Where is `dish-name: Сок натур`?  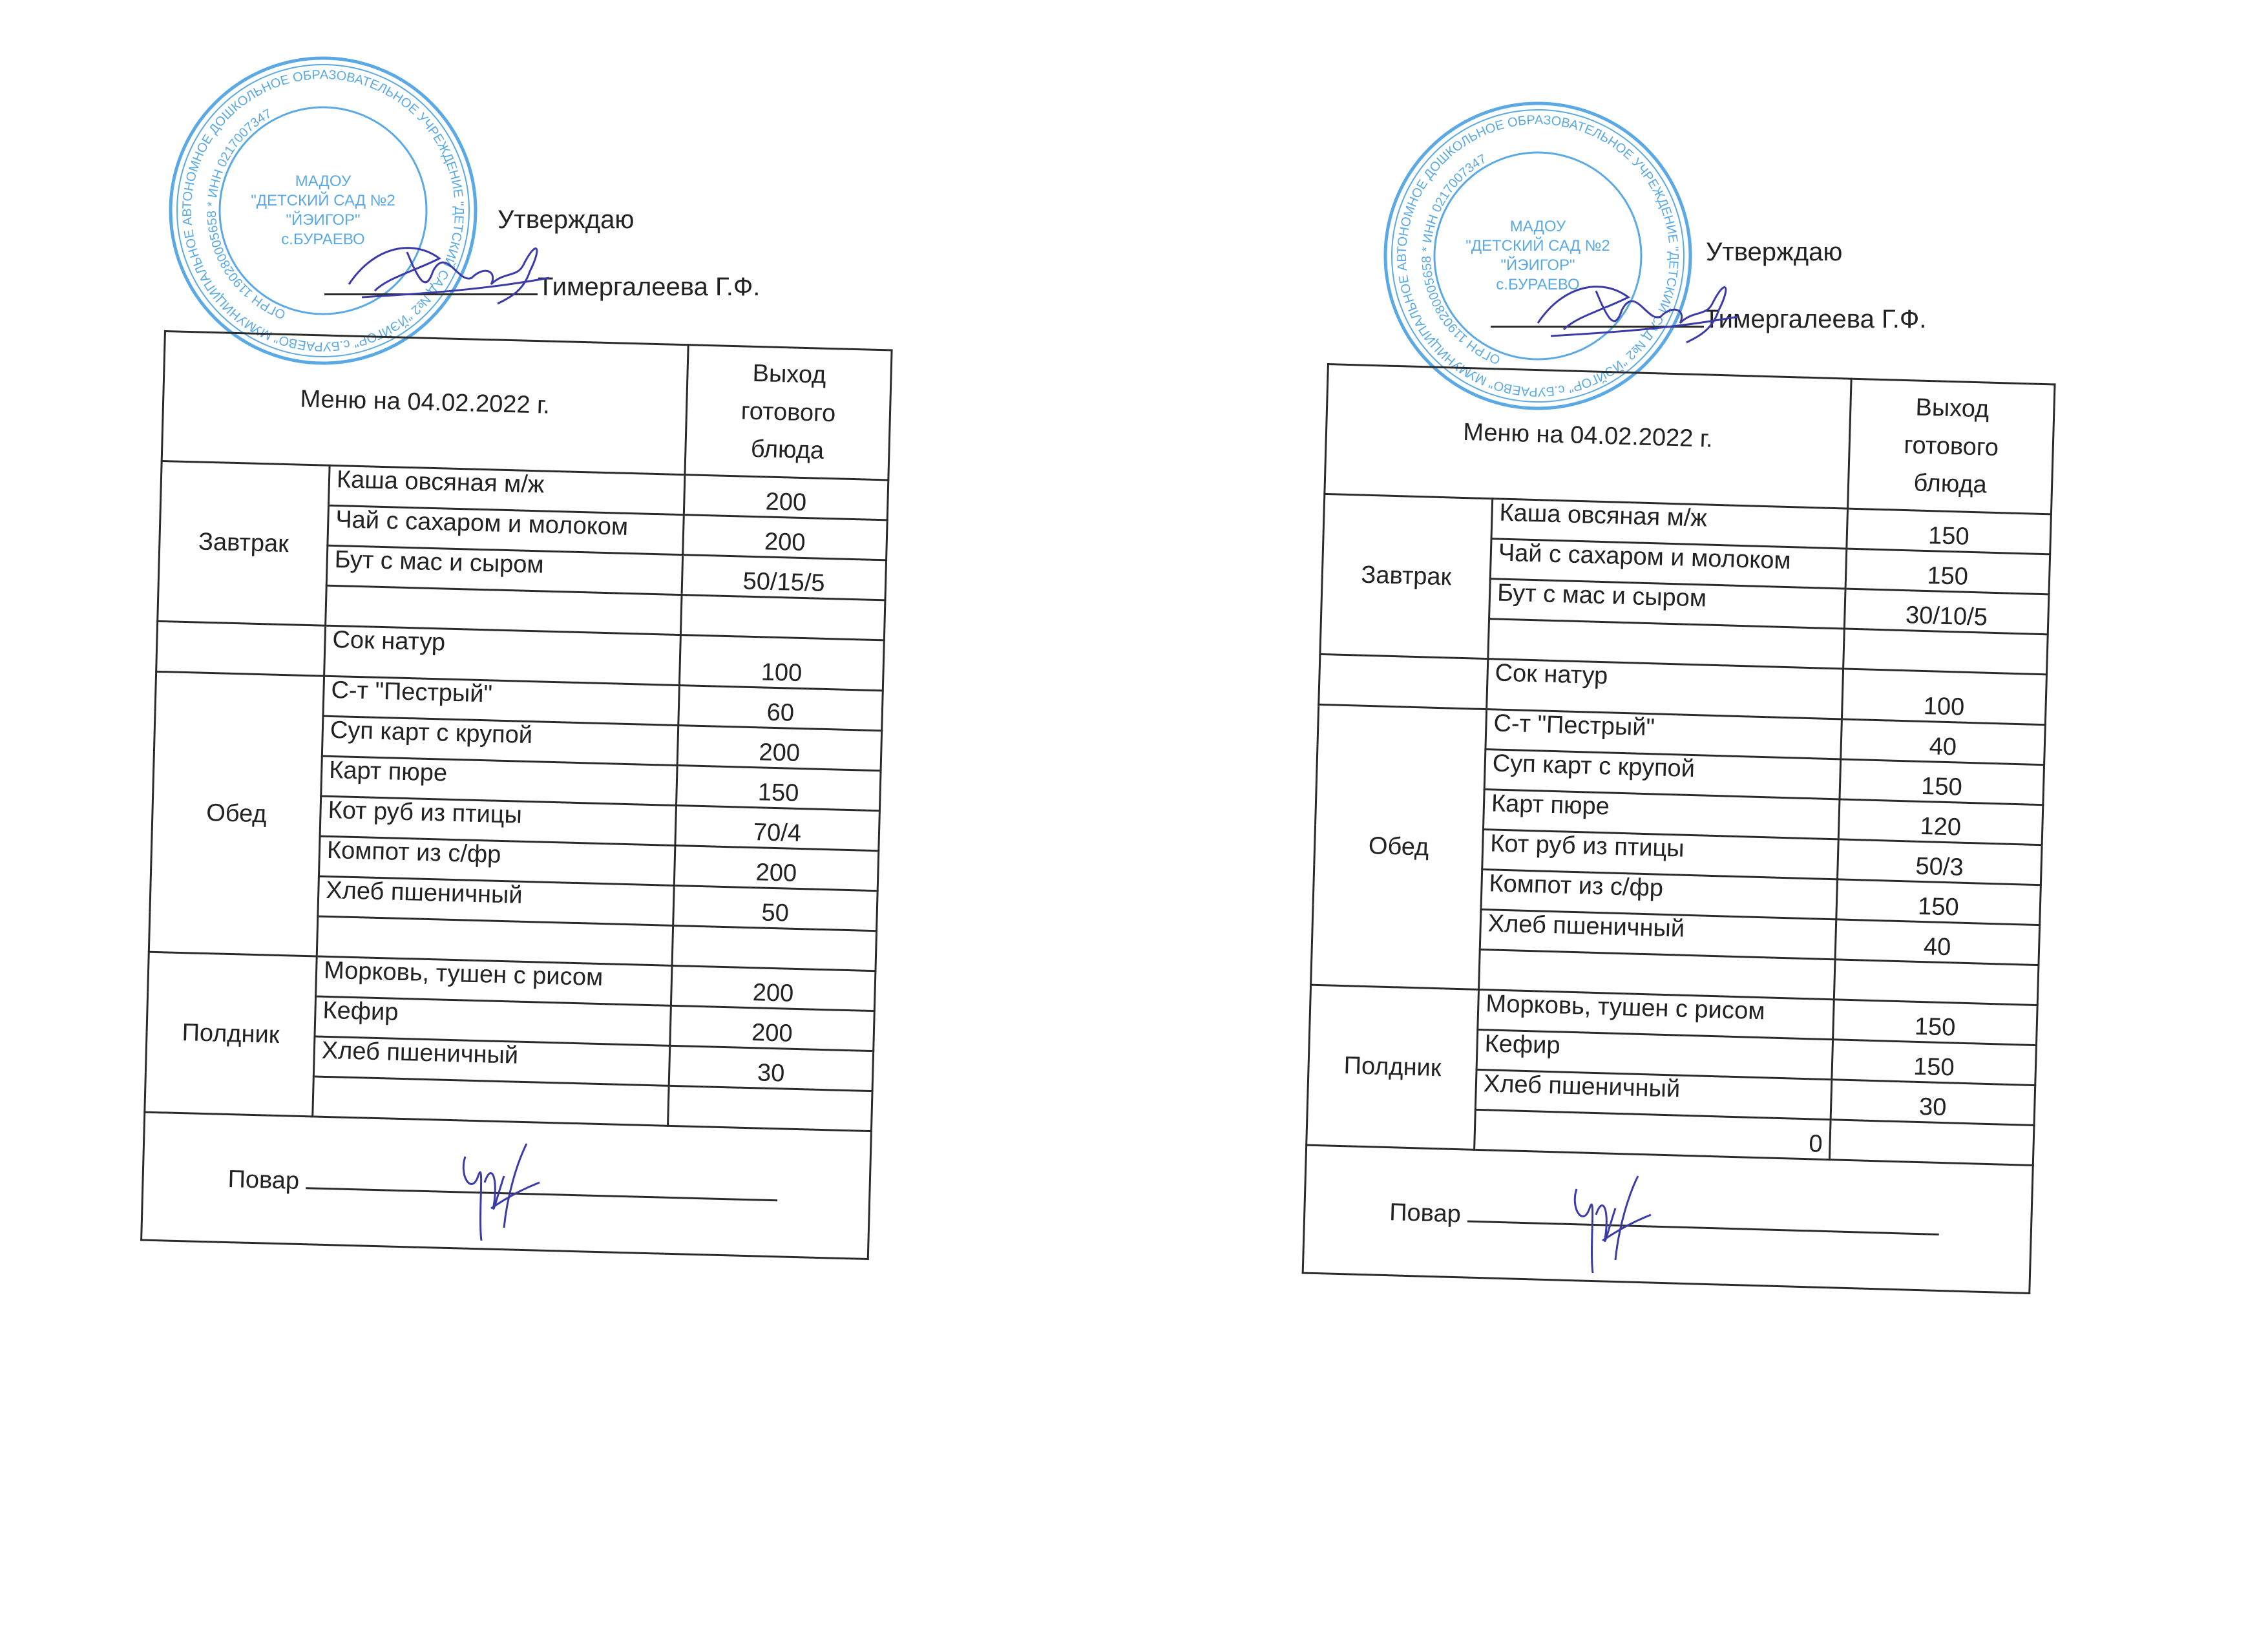 dish-name: Сок натур is located at coordinates (503, 656).